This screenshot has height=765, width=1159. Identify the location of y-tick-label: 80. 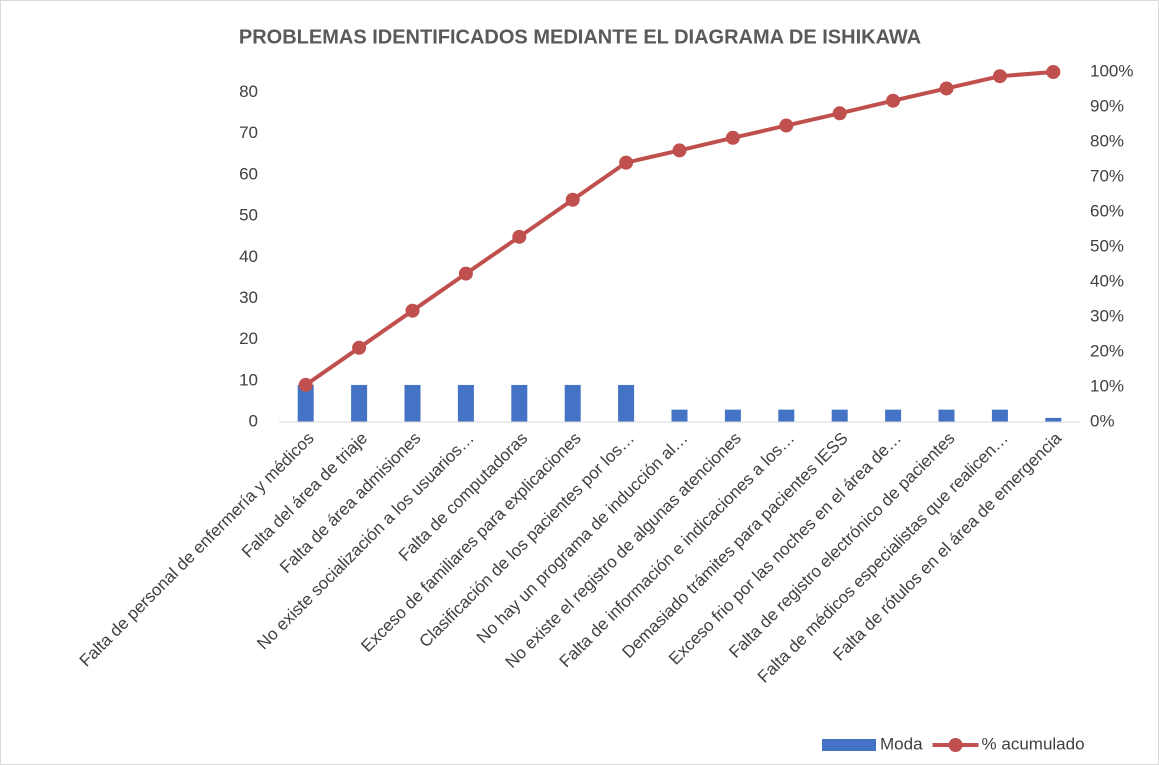
(248, 91).